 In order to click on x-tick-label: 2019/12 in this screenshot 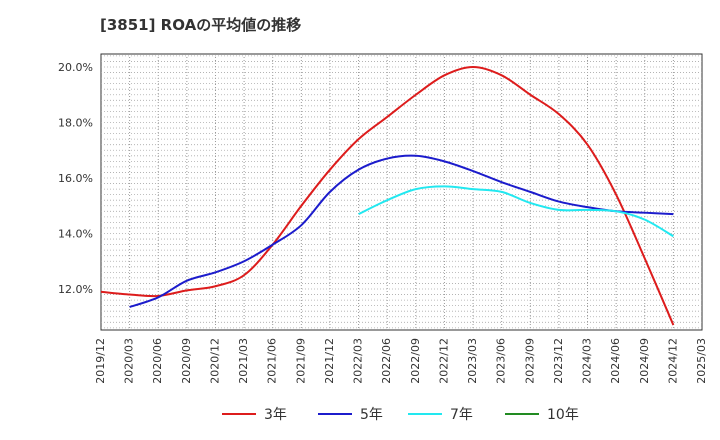, I will do `click(100, 361)`.